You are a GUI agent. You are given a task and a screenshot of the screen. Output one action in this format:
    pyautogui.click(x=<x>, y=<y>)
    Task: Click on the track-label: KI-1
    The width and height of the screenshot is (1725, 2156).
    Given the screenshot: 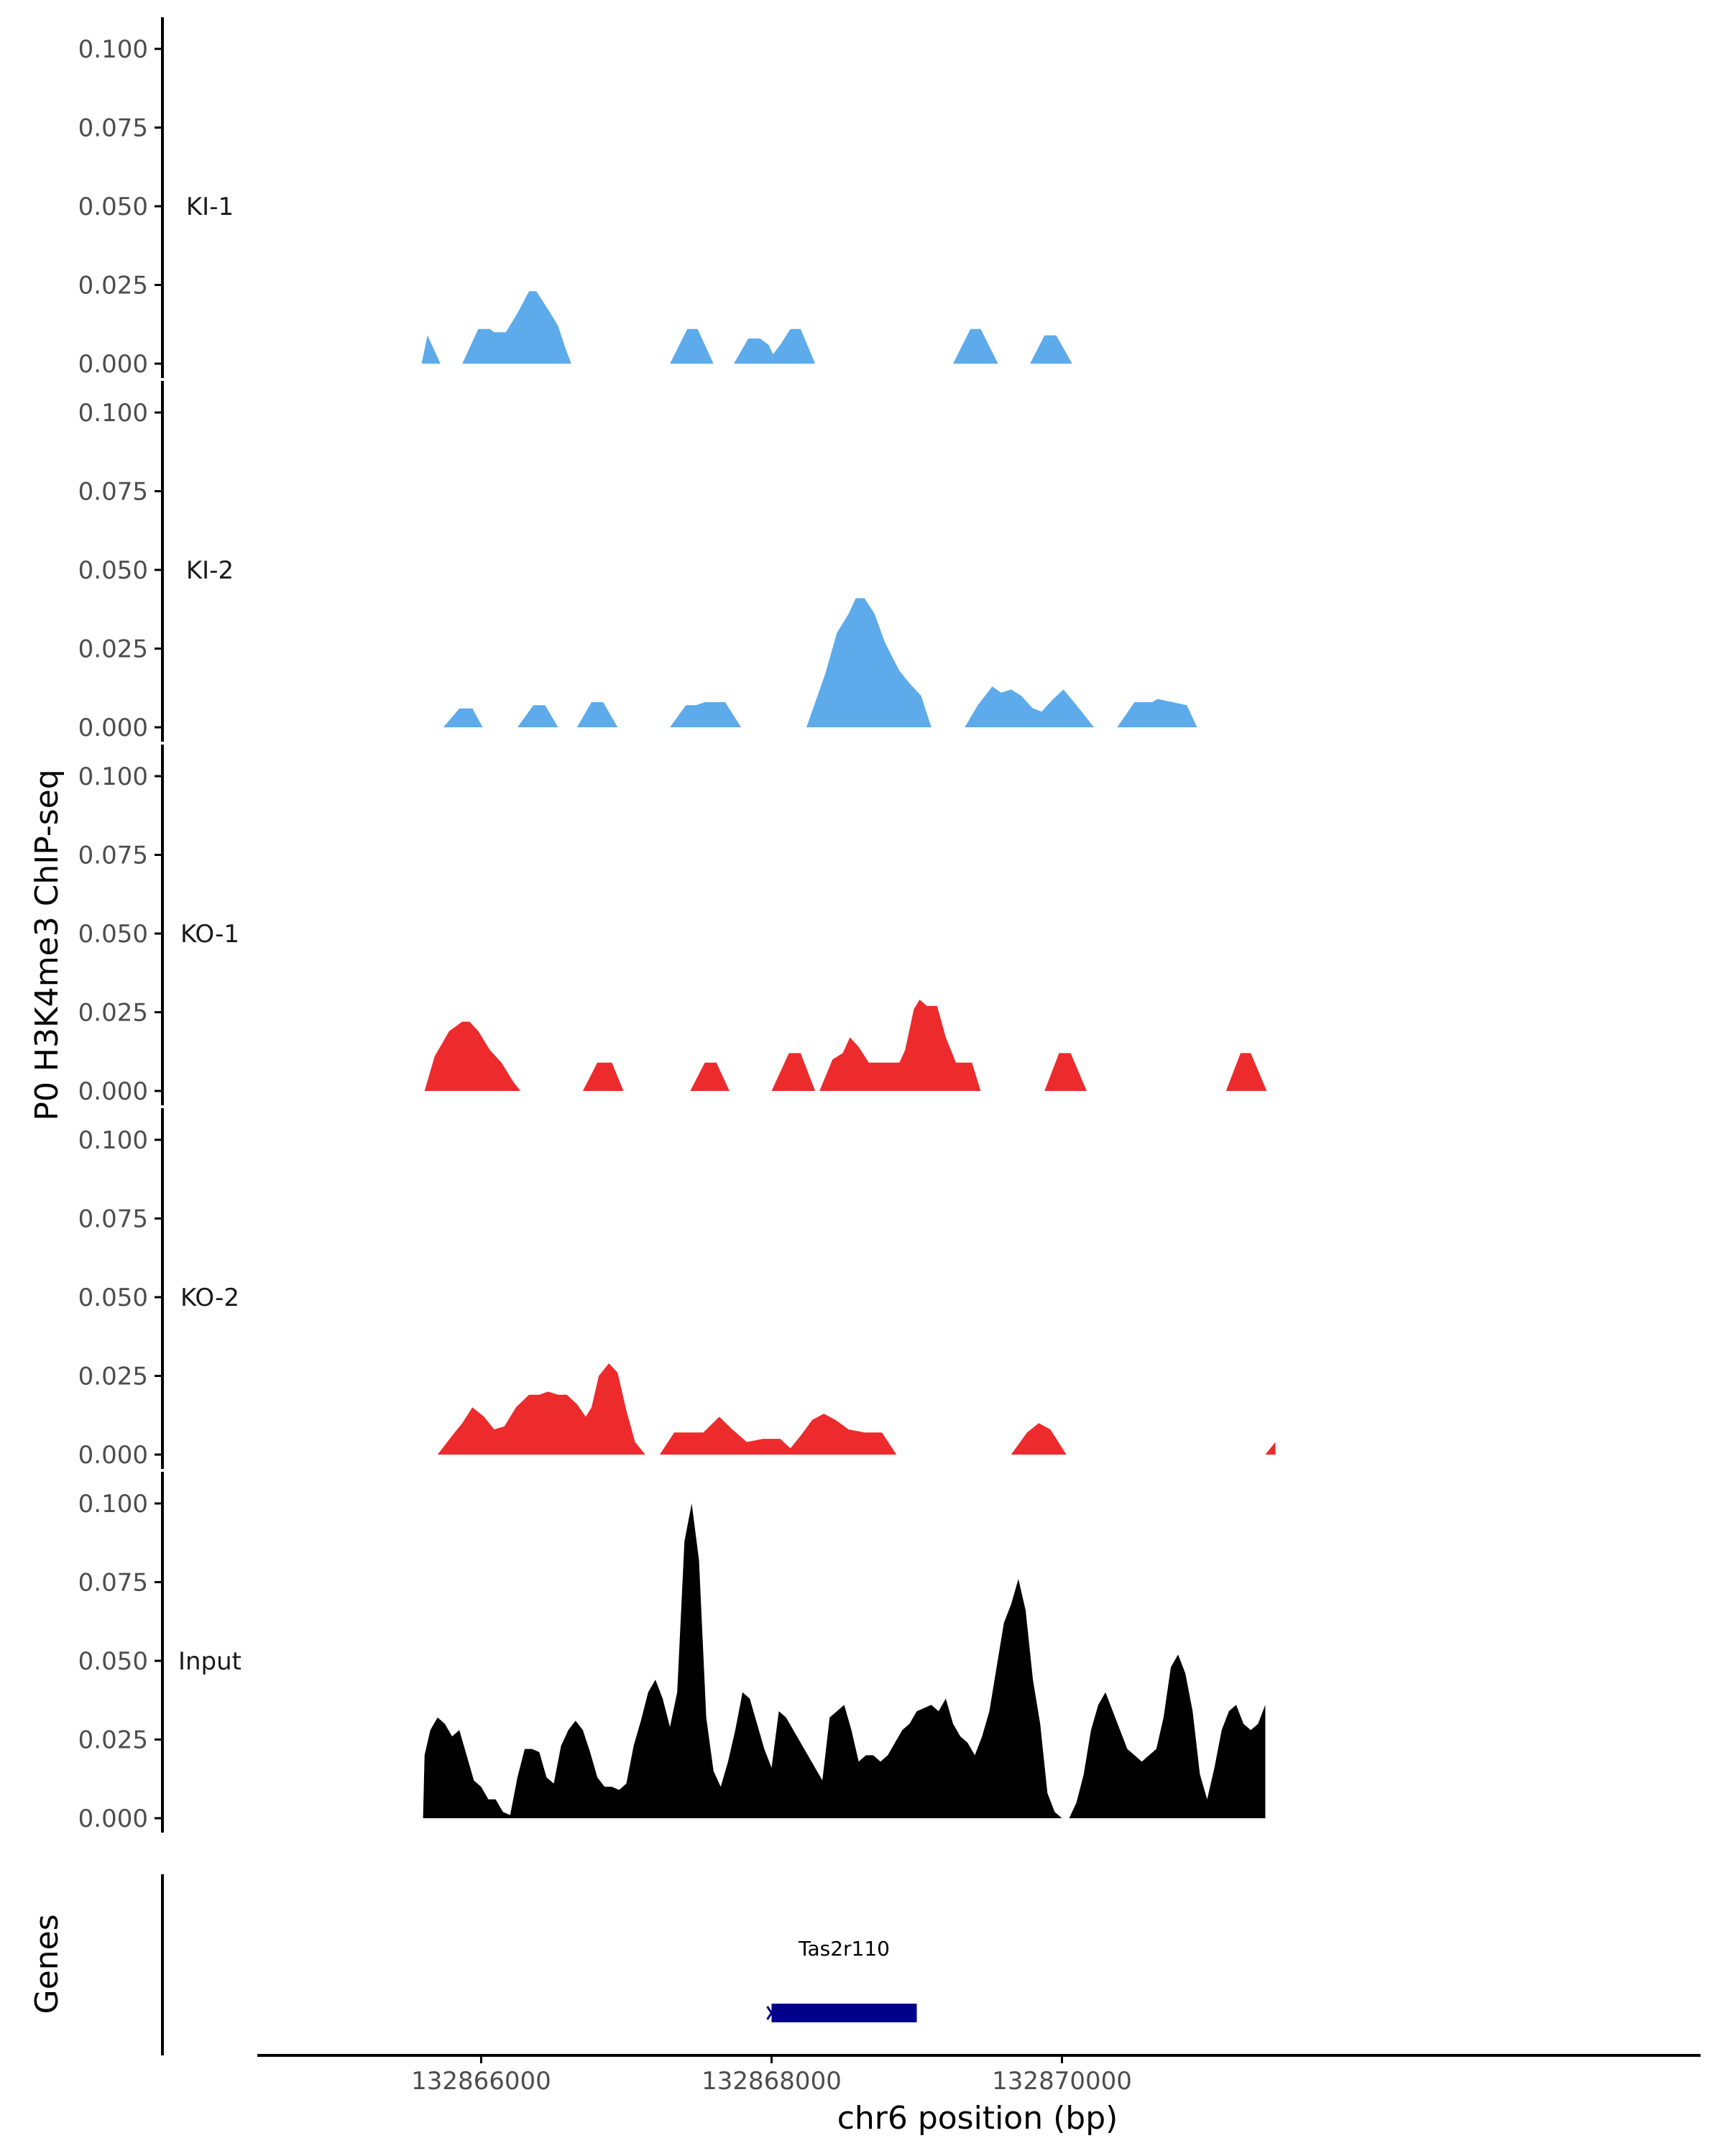 What is the action you would take?
    pyautogui.click(x=210, y=207)
    